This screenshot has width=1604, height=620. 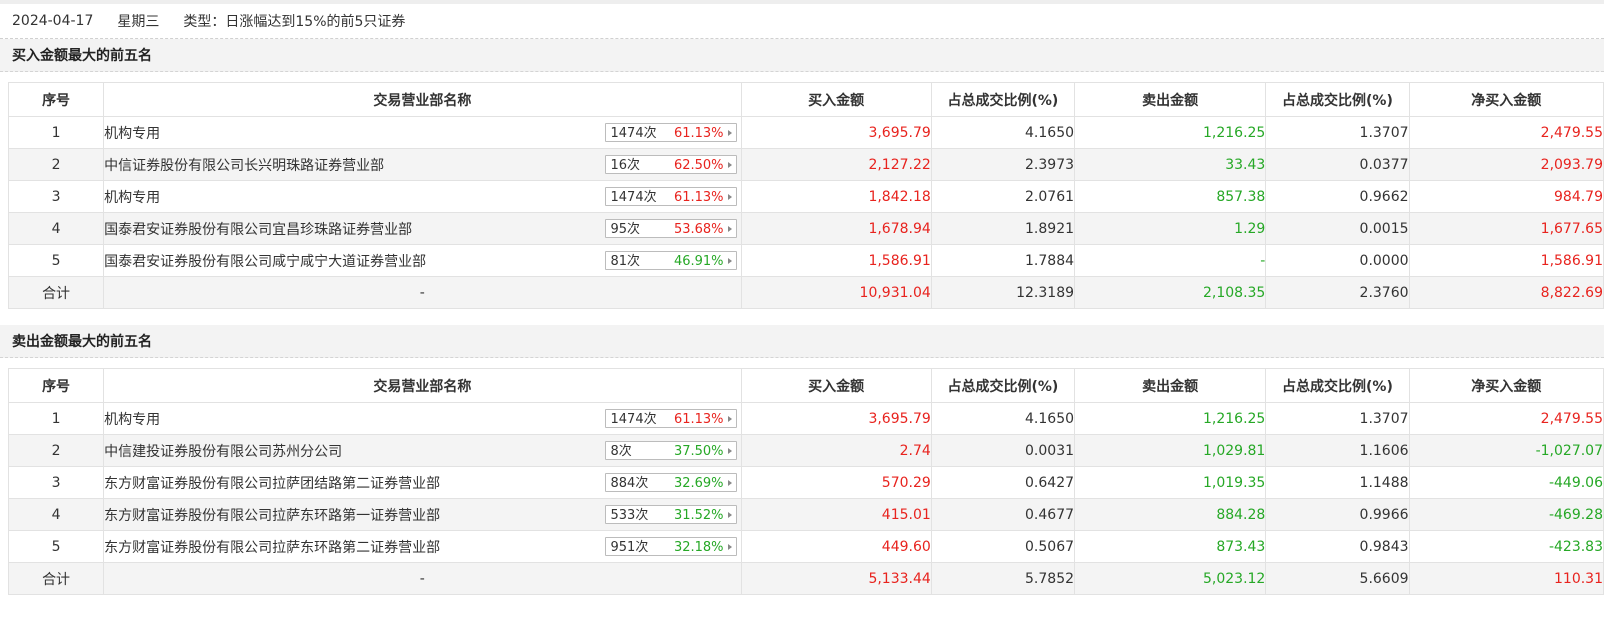 I want to click on branch-cell: 国泰君安证券股份有限公司宜昌珍珠路证券营业部 95次 53.68%, so click(x=422, y=228).